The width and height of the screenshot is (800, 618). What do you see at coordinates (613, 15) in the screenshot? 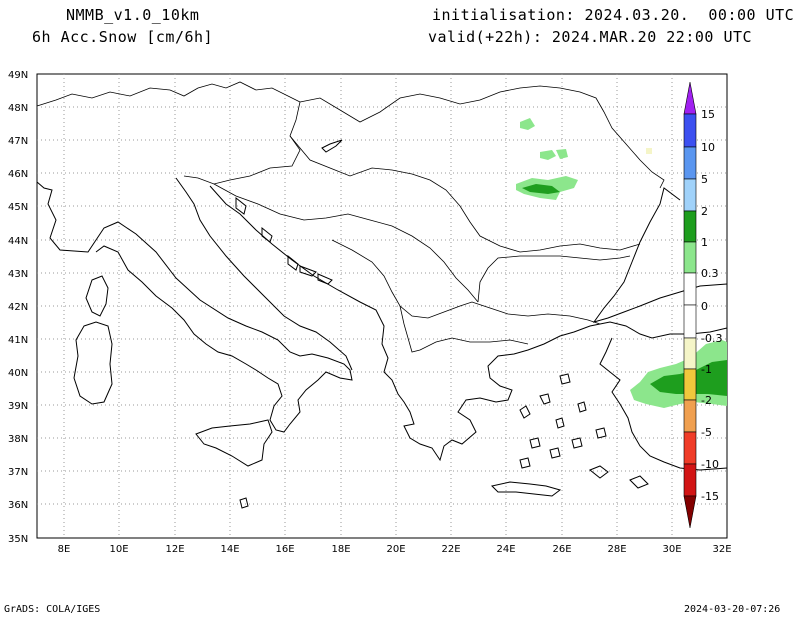
I see `init-time: initialisation: 2024.03.20. 00:00 UTC` at bounding box center [613, 15].